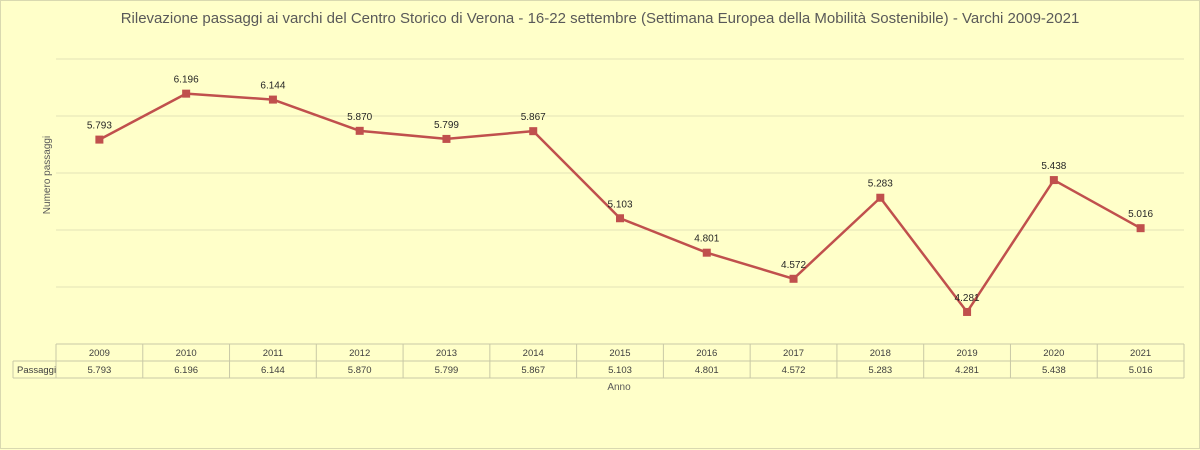 This screenshot has height=450, width=1200. What do you see at coordinates (186, 80) in the screenshot?
I see `data-label: 6.196` at bounding box center [186, 80].